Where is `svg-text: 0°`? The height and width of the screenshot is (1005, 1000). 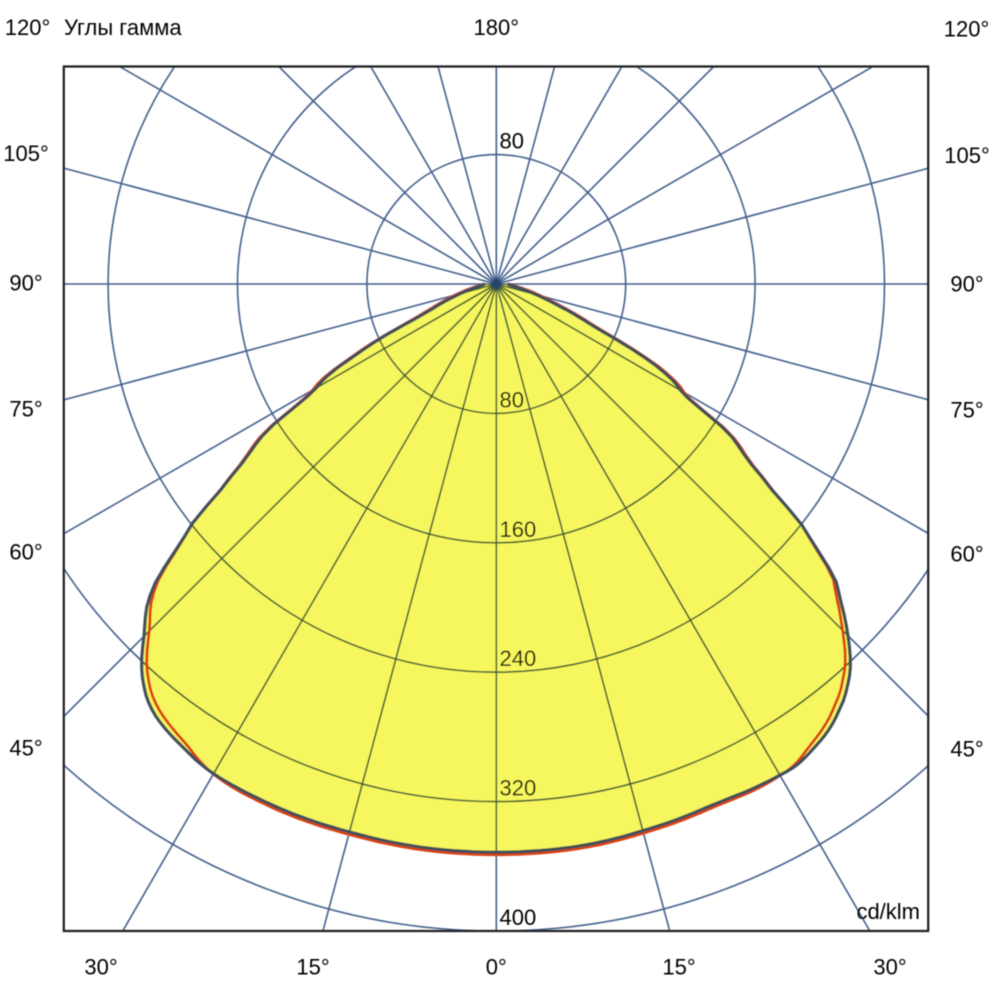
svg-text: 0° is located at coordinates (496, 967).